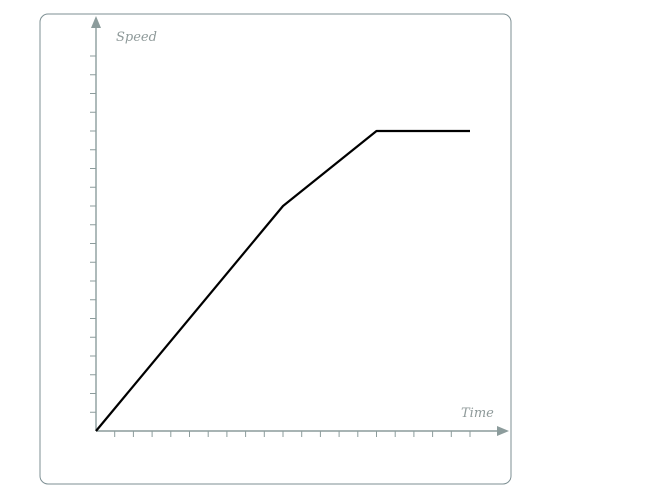 This screenshot has width=649, height=503. I want to click on x-axis-label: Time, so click(477, 413).